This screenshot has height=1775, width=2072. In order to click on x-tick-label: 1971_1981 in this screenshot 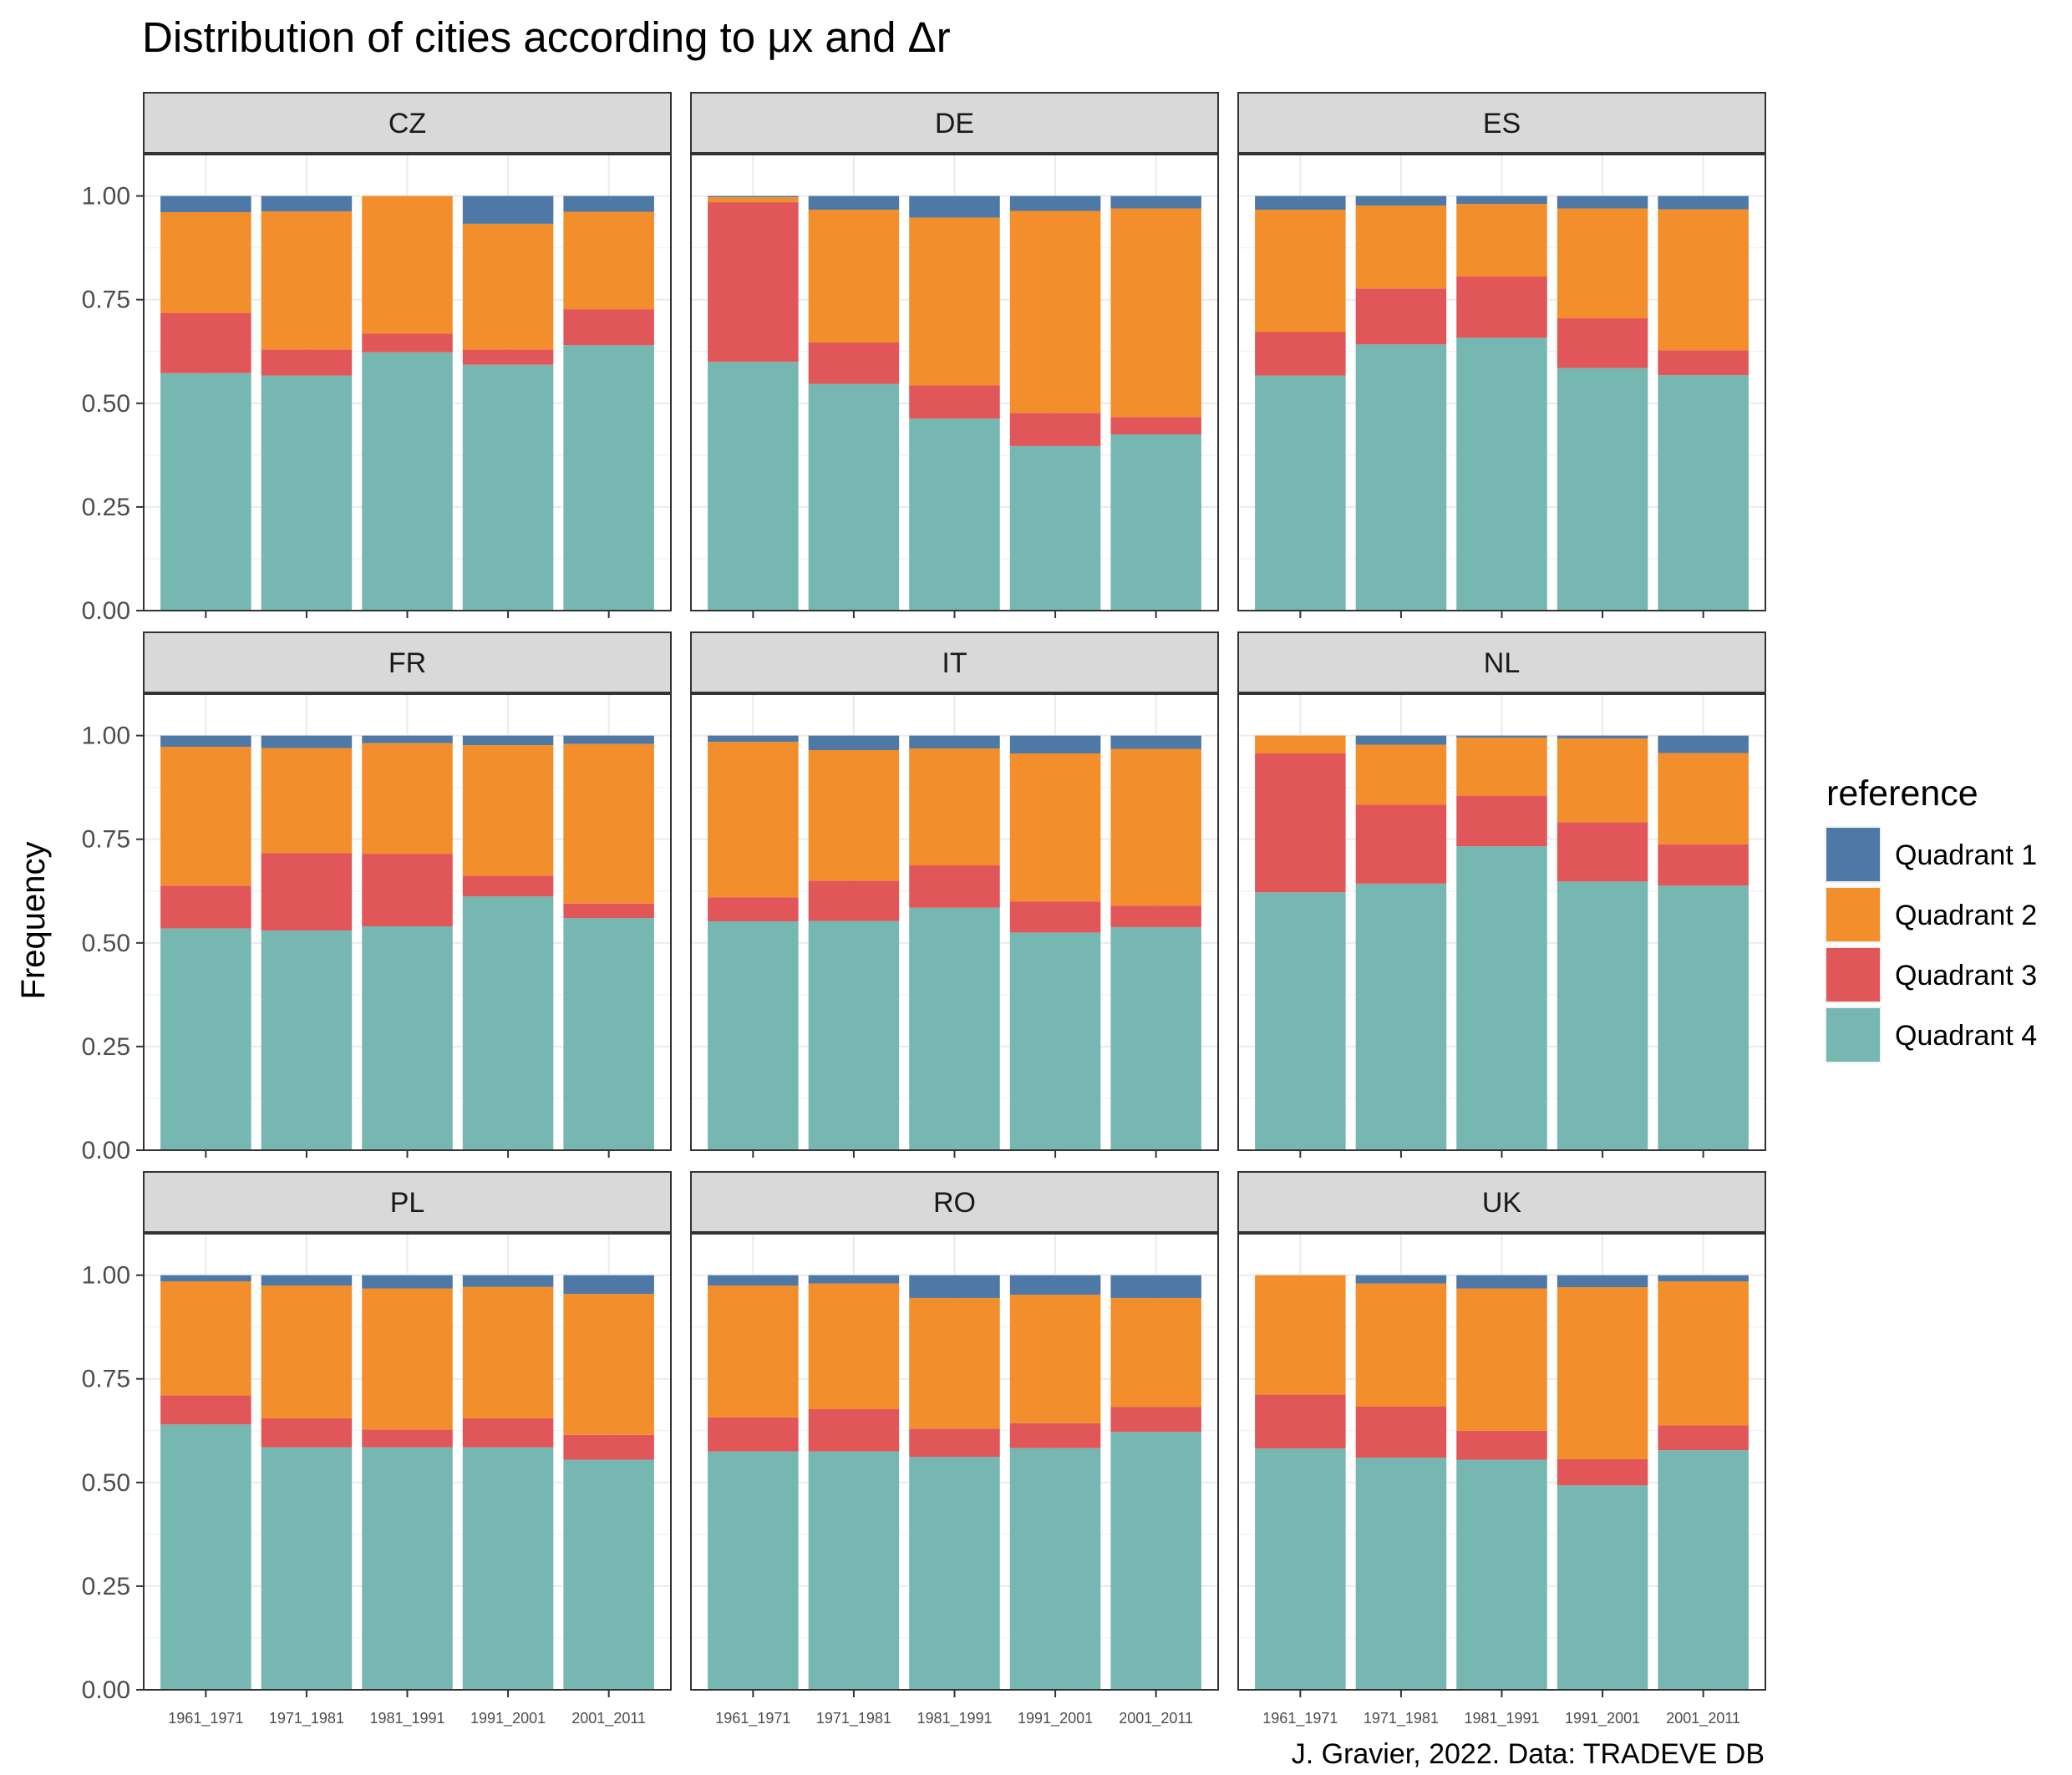, I will do `click(1401, 1718)`.